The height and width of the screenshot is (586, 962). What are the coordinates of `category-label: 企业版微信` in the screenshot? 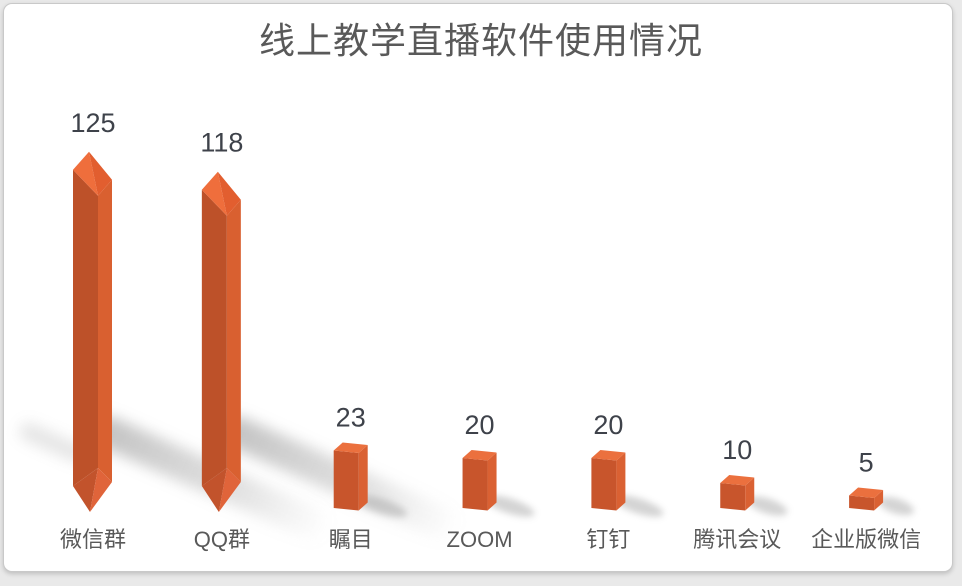 It's located at (866, 539).